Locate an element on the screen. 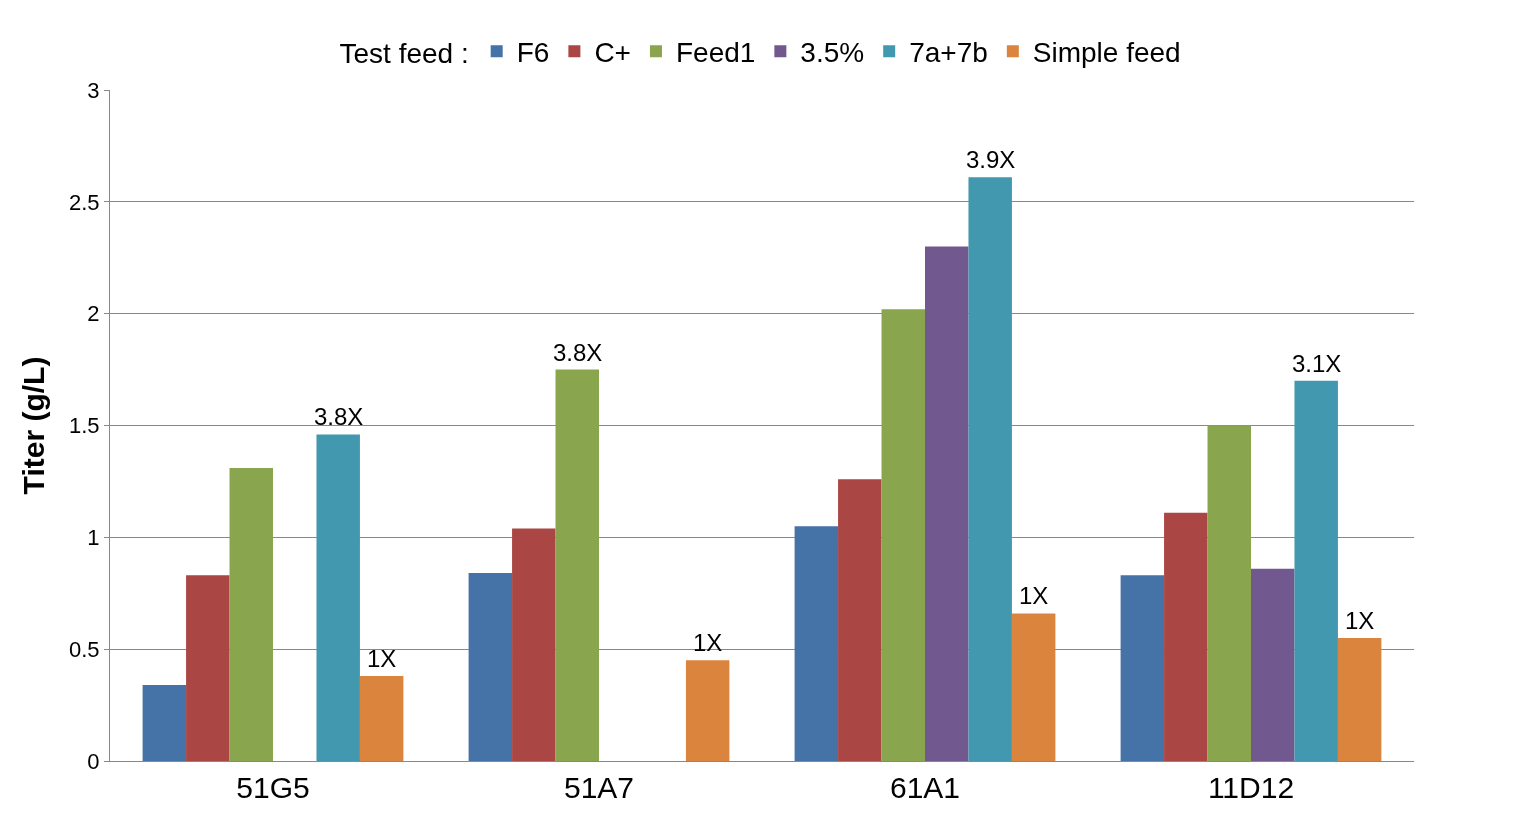 This screenshot has height=831, width=1534. legend-label: C+ is located at coordinates (612, 53).